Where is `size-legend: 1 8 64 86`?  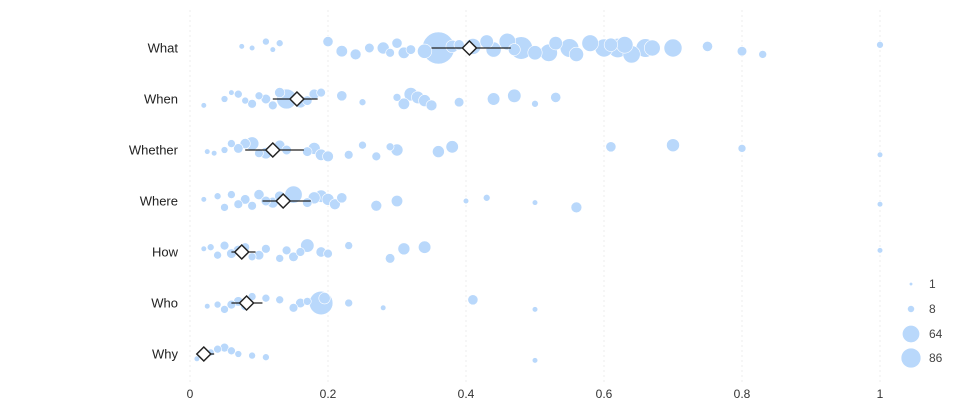 size-legend: 1 8 64 86 is located at coordinates (921, 323).